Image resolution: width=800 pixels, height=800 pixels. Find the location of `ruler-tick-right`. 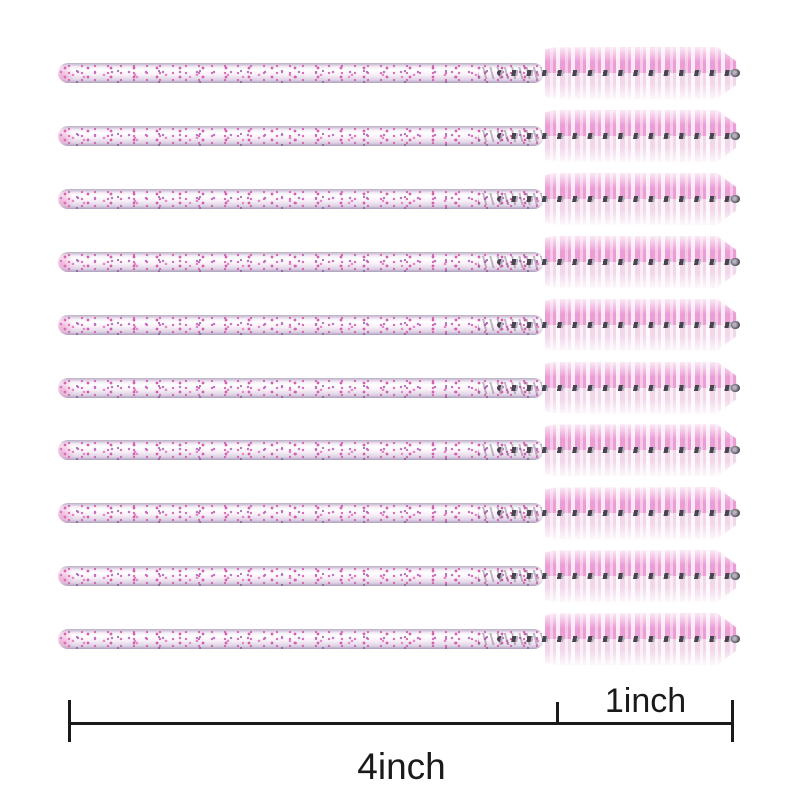

ruler-tick-right is located at coordinates (732, 721).